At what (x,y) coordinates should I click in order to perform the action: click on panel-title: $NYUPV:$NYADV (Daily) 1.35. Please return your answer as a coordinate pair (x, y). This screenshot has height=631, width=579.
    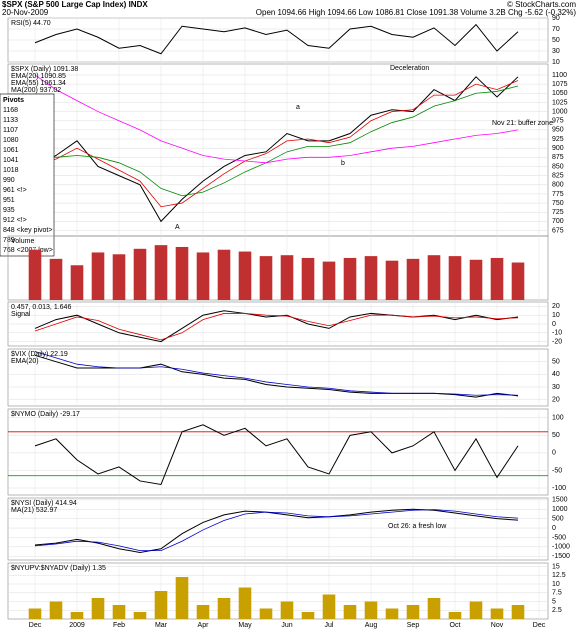
    Looking at the image, I should click on (58, 568).